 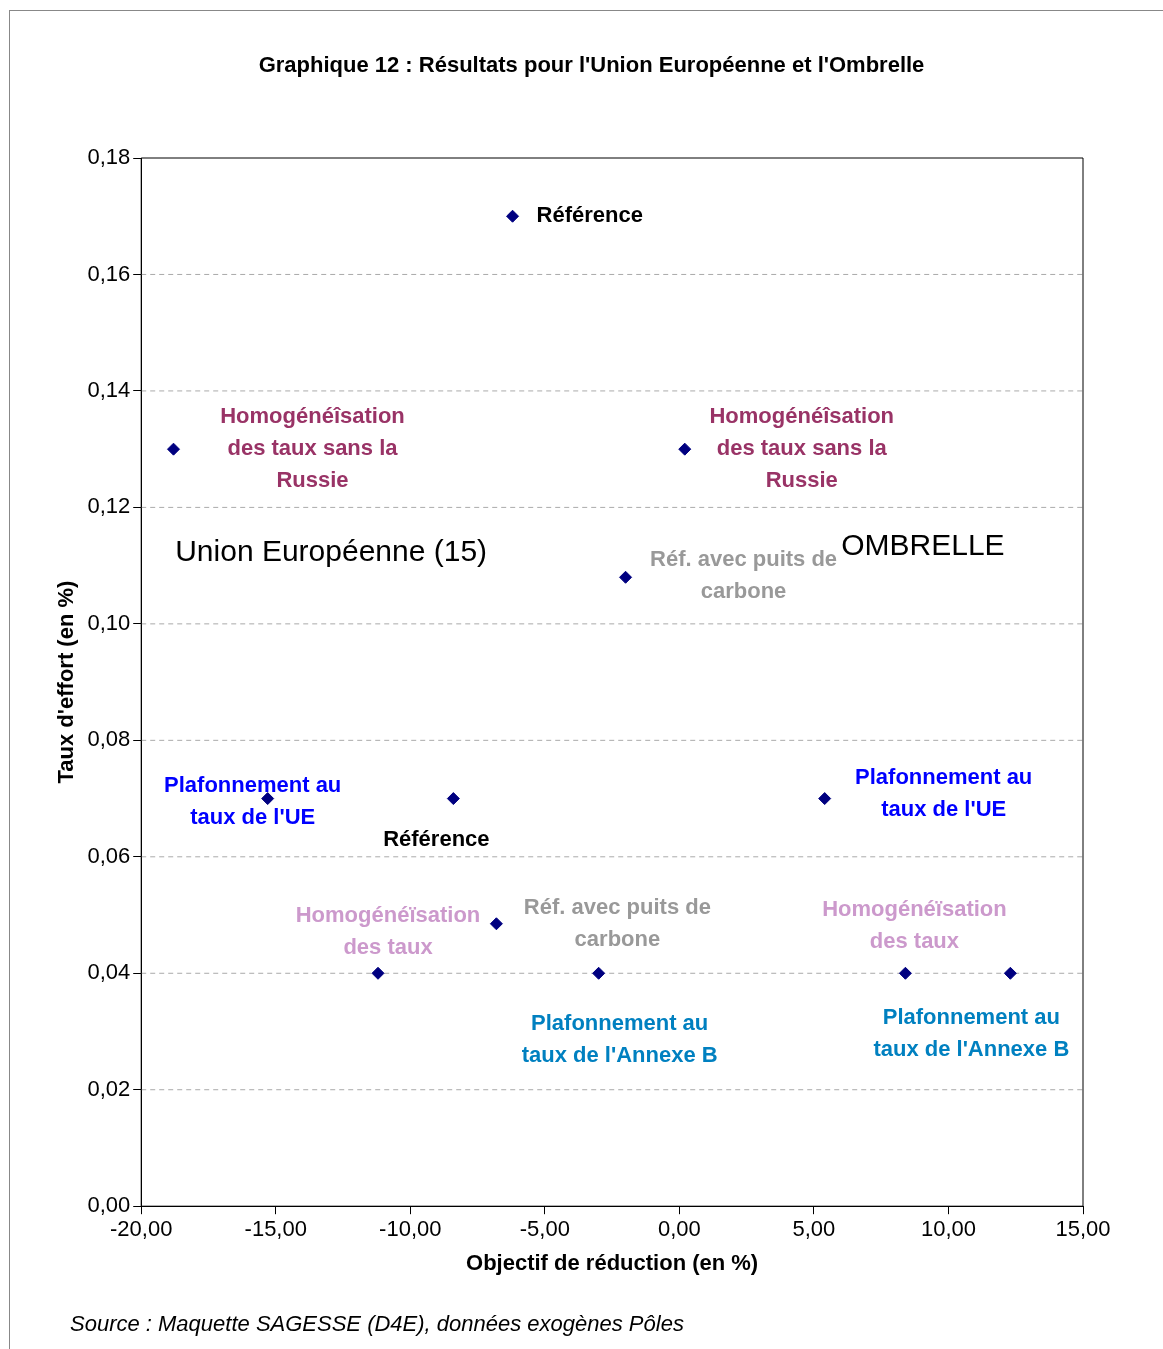 What do you see at coordinates (109, 157) in the screenshot?
I see `y-tick-label: 0,18` at bounding box center [109, 157].